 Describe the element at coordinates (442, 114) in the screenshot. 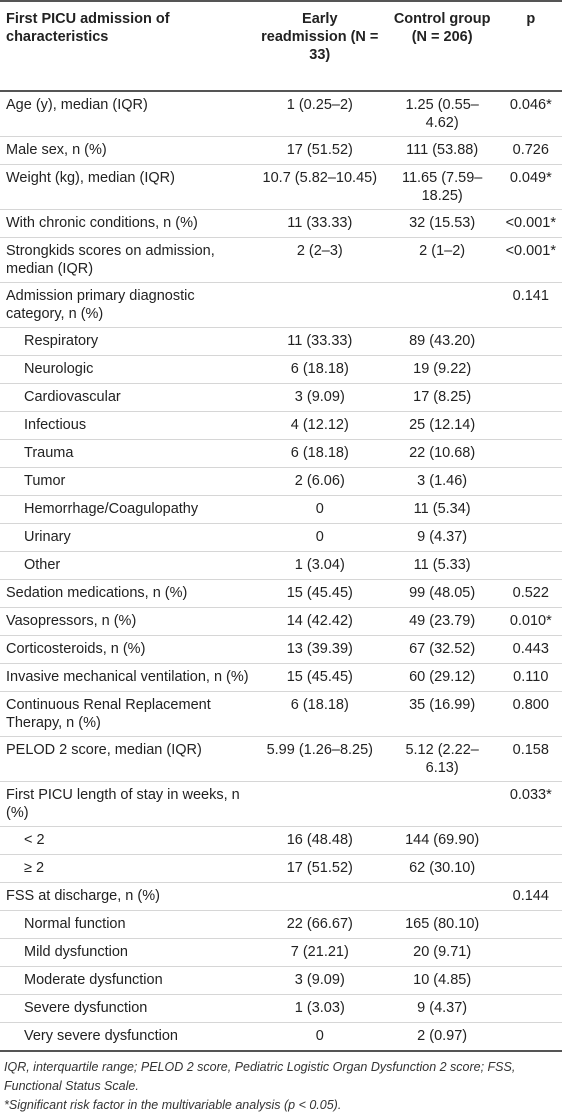

I see `cell: 1.25 (0.55–4.62)` at that location.